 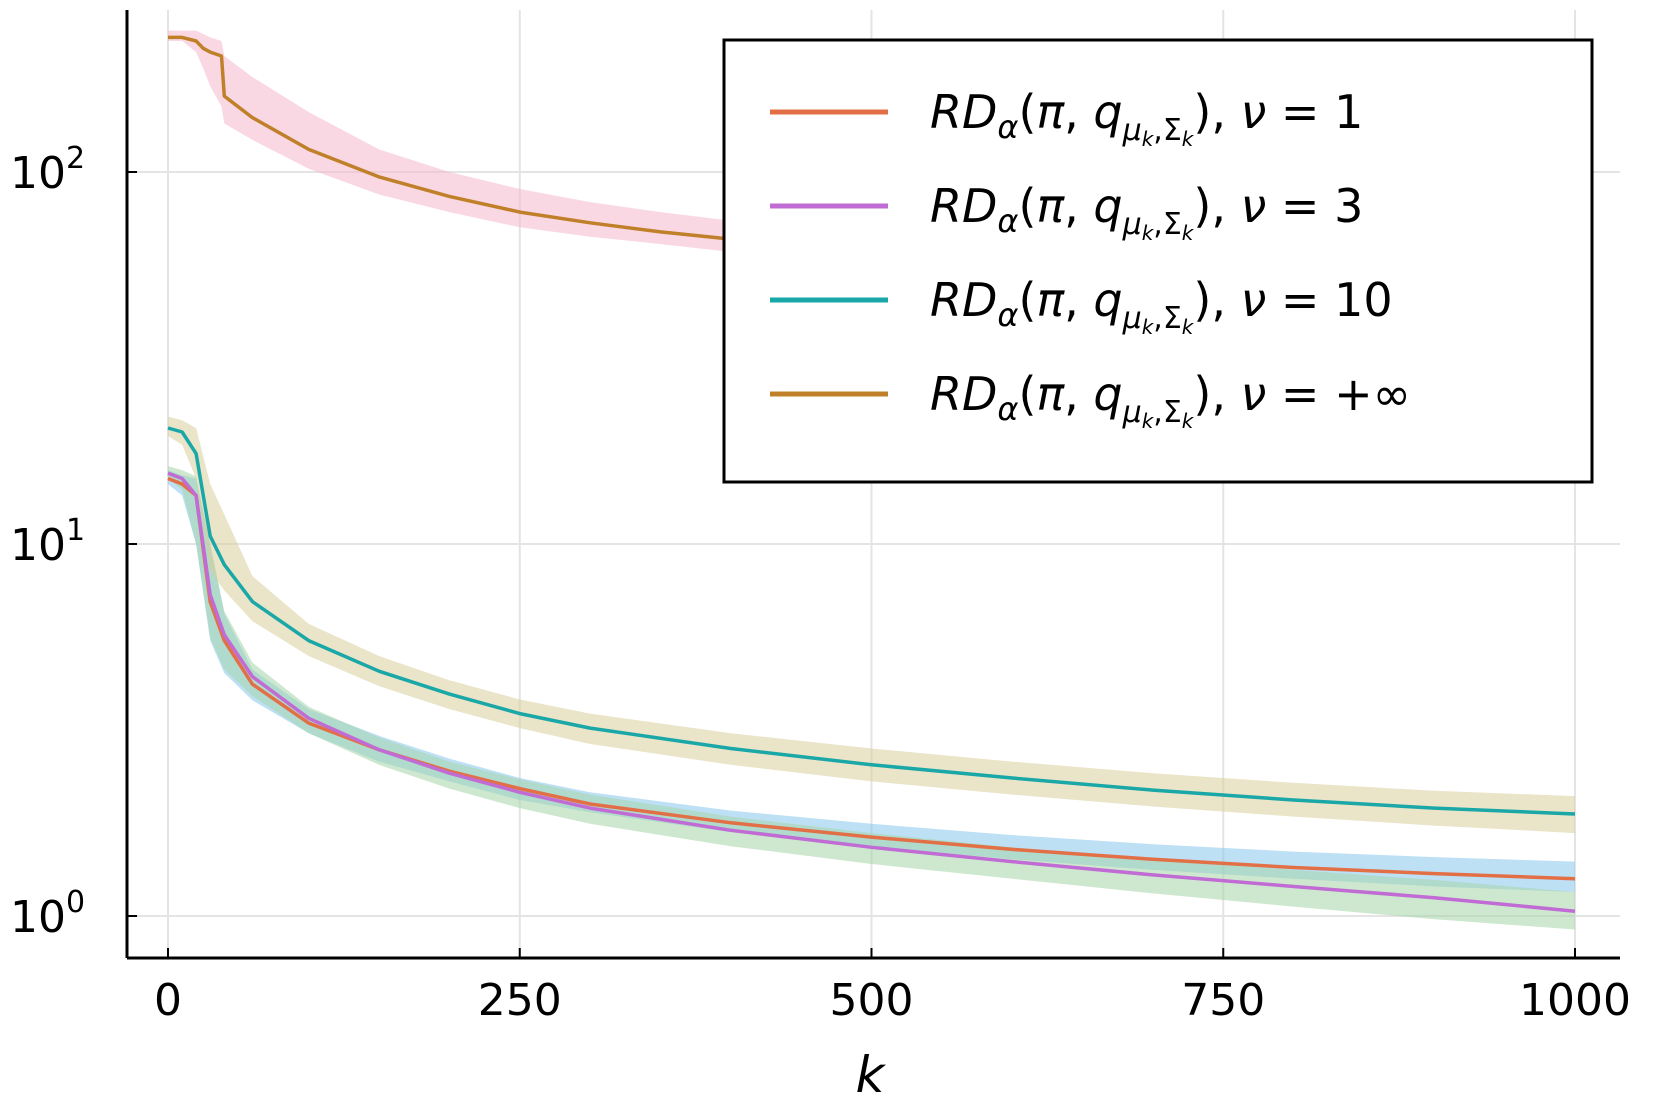 What do you see at coordinates (47, 542) in the screenshot?
I see `y-tick-label-1: 10¹` at bounding box center [47, 542].